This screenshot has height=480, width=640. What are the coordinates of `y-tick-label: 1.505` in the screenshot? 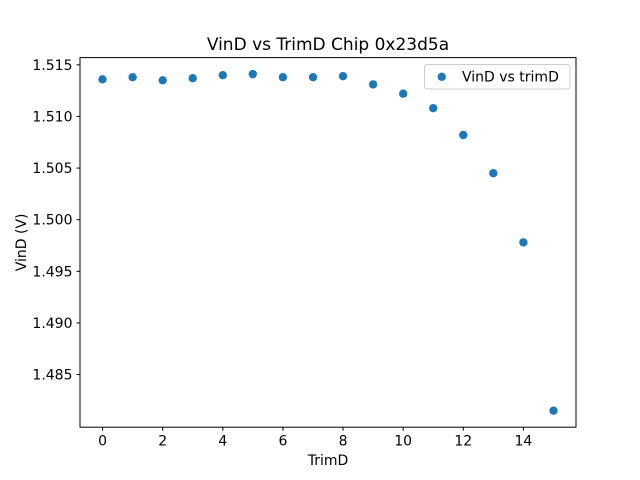 It's located at (52, 169).